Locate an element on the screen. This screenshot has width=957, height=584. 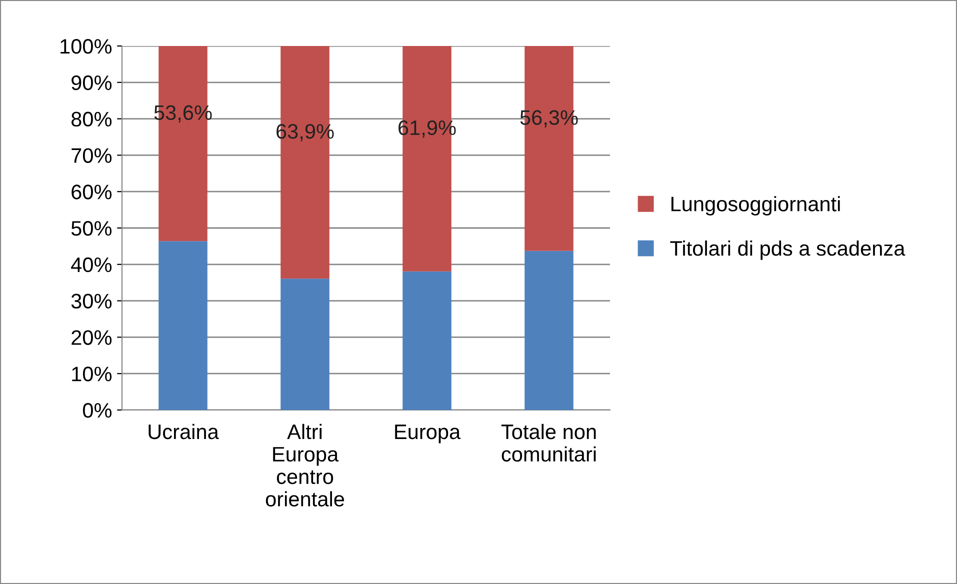
x-tick-label: Europa is located at coordinates (428, 434).